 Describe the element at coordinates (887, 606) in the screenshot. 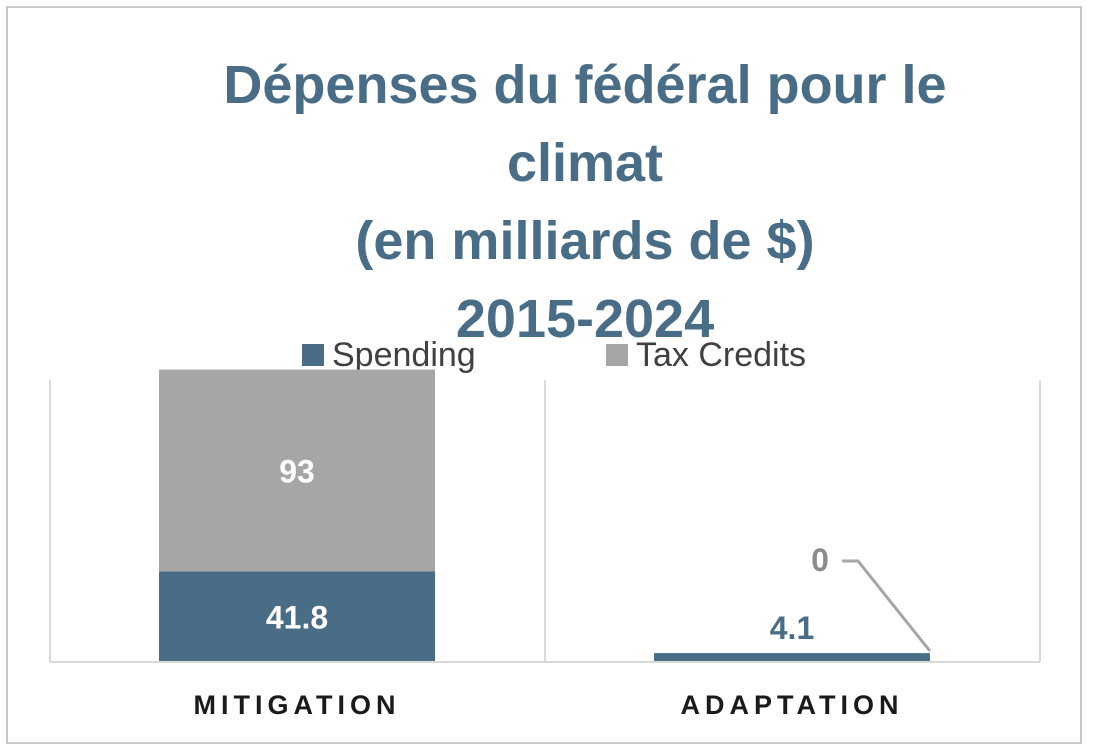

I see `leader-line-adaptation-tax-credits` at that location.